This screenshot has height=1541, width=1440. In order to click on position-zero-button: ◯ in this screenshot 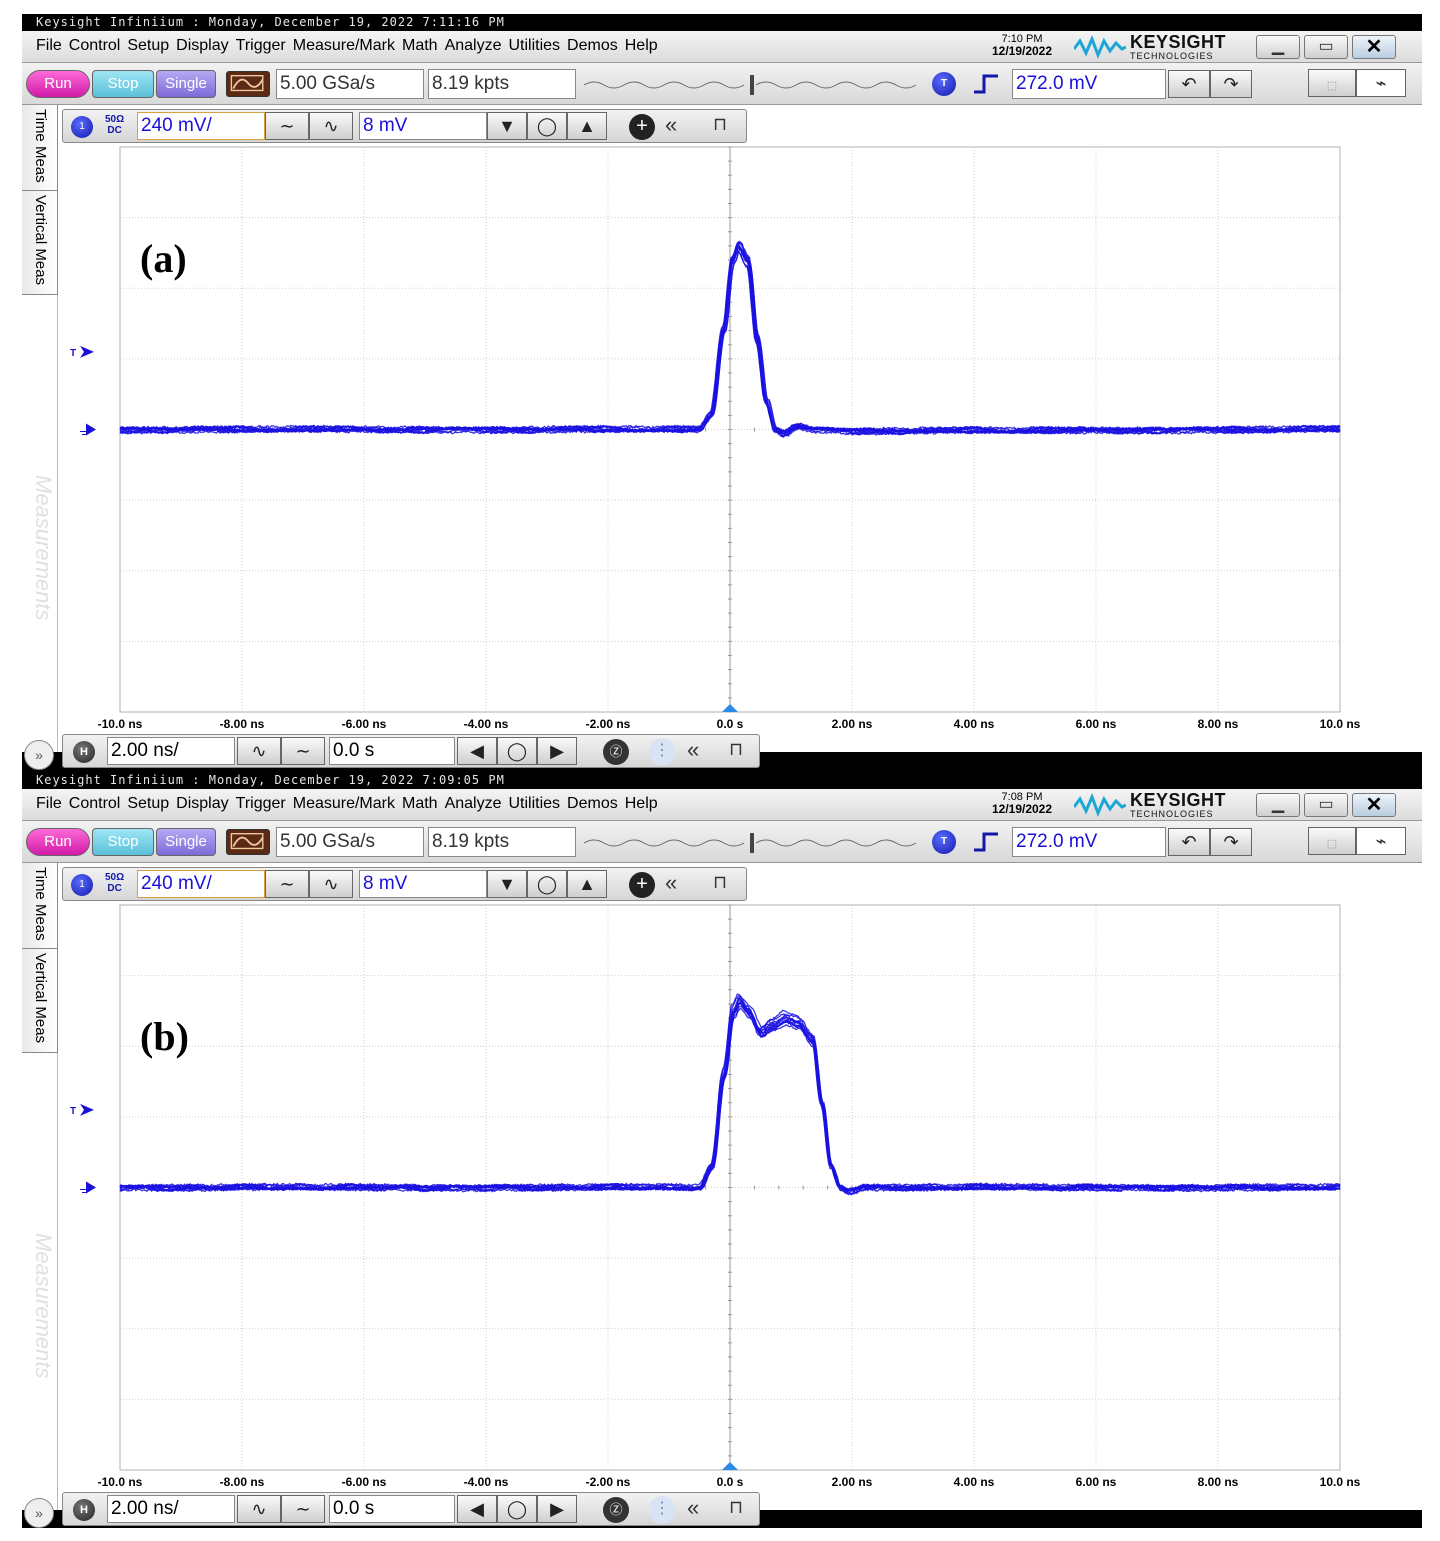, I will do `click(517, 751)`.